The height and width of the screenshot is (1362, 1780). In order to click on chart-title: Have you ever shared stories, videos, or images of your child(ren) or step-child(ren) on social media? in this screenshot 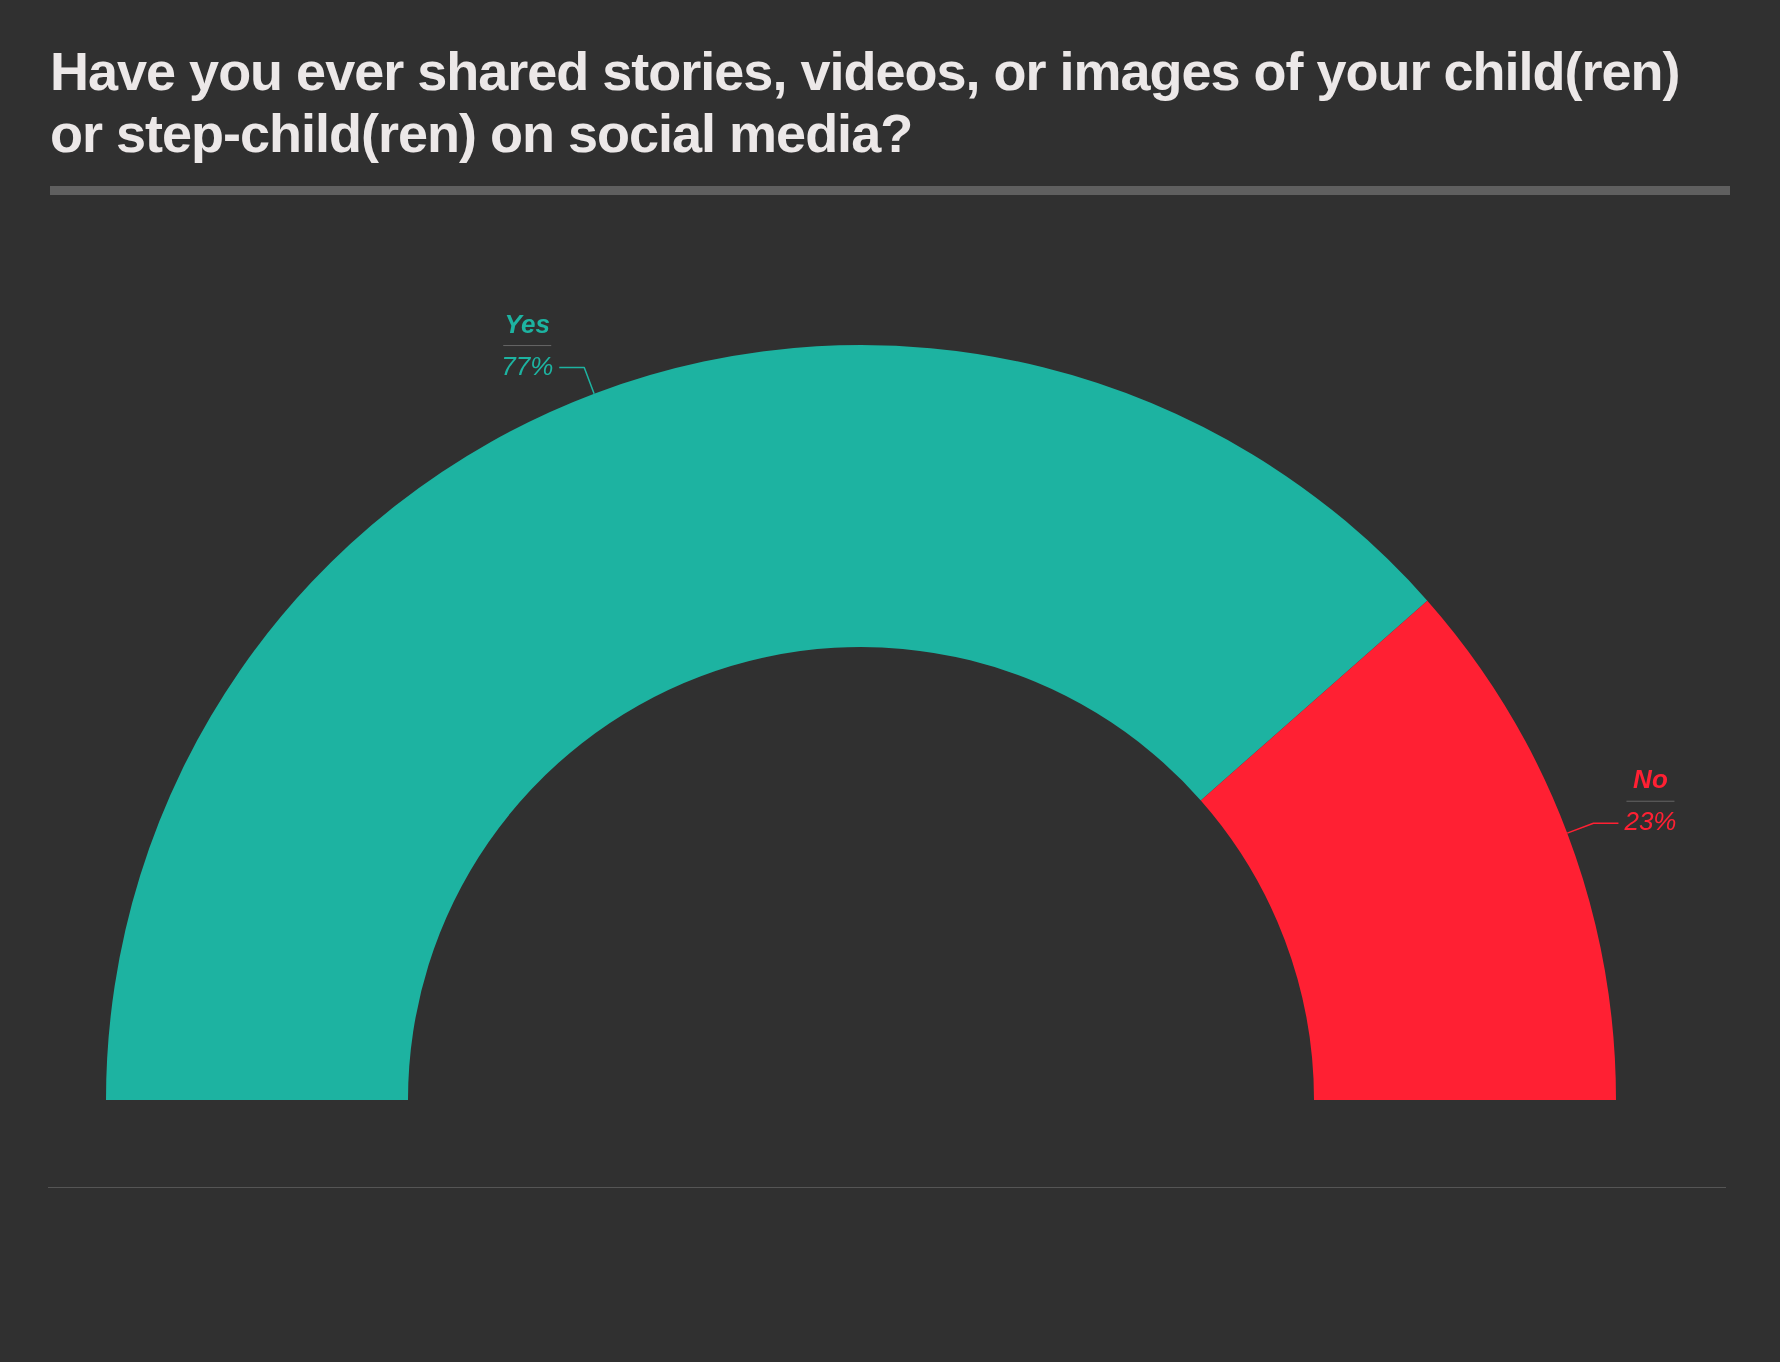, I will do `click(890, 117)`.